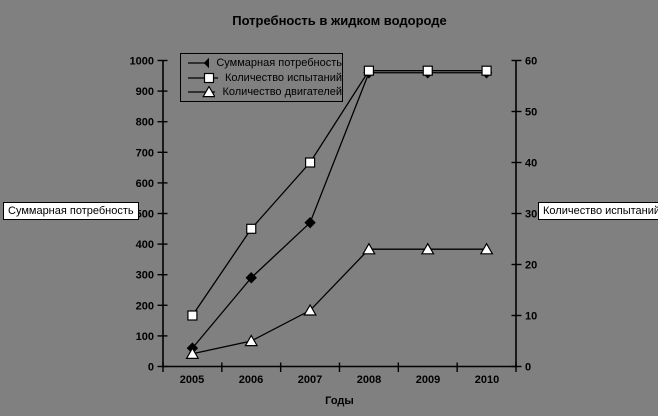  Describe the element at coordinates (71, 211) in the screenshot. I see `left-axis-title-box: Суммарная потребность` at that location.